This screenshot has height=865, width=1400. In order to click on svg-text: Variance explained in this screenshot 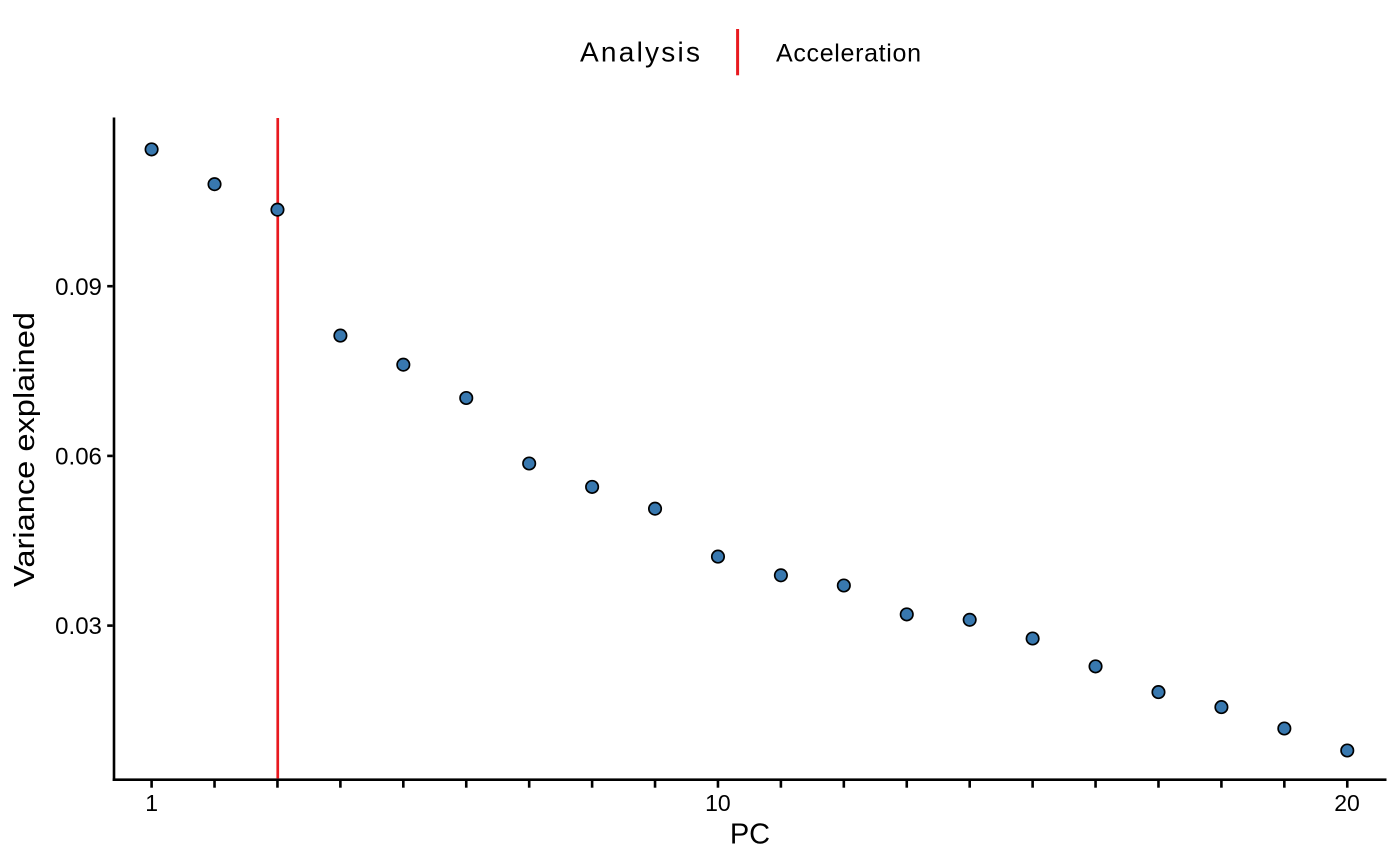, I will do `click(25, 449)`.